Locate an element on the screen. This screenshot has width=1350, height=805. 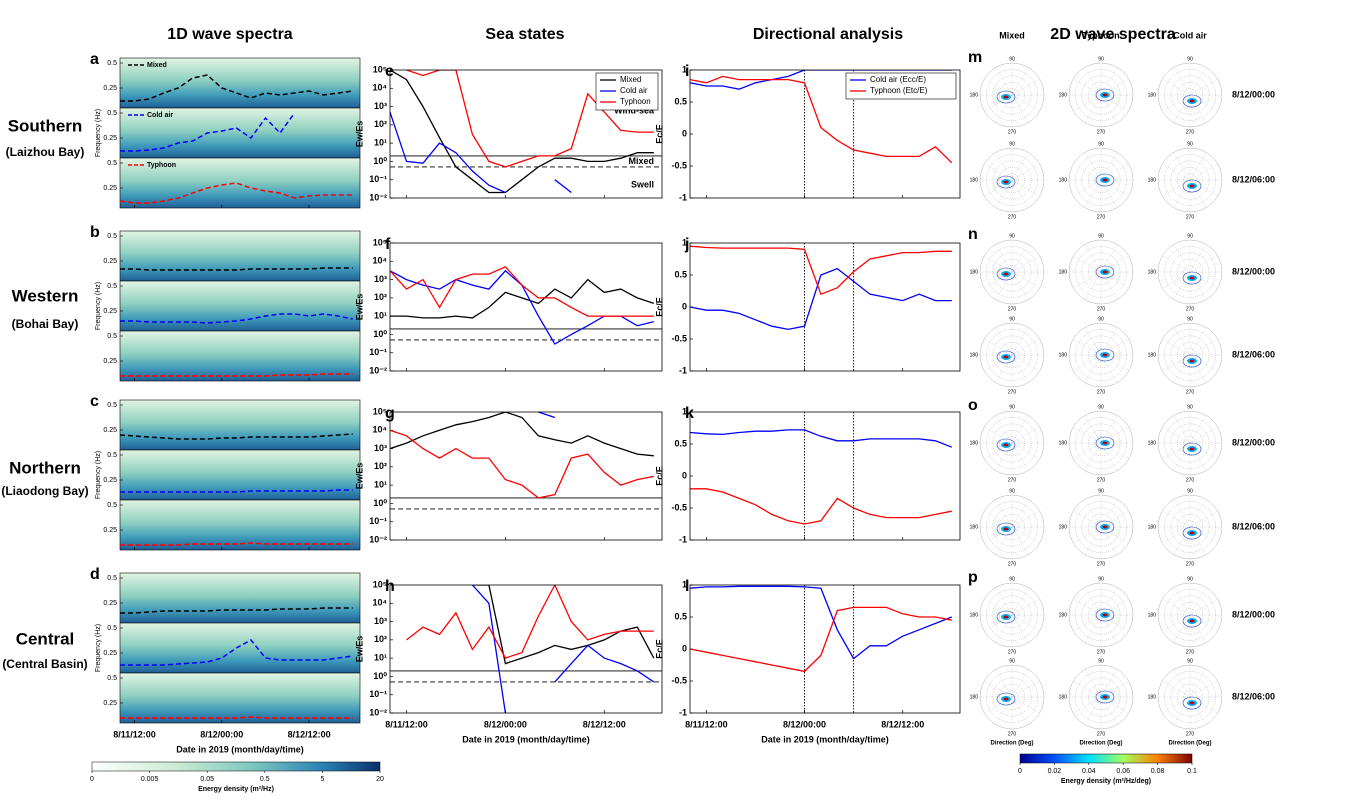
colorbar-tick-label: 0.02 is located at coordinates (1055, 771).